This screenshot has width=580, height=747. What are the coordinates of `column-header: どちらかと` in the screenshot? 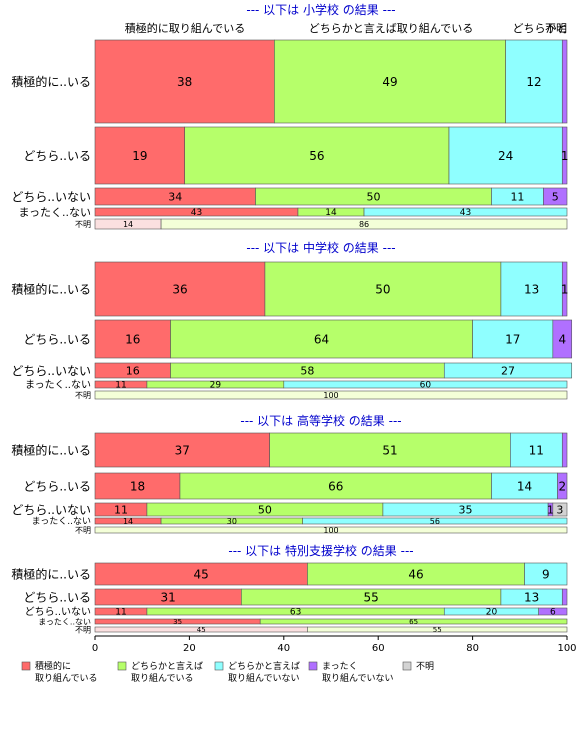 It's located at (540, 28).